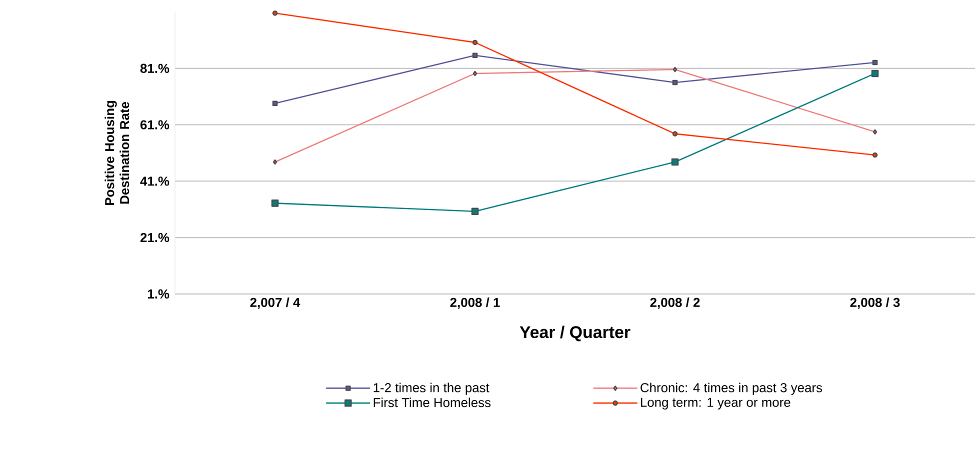 The height and width of the screenshot is (450, 978). What do you see at coordinates (155, 68) in the screenshot?
I see `y-tick-label: 81.%` at bounding box center [155, 68].